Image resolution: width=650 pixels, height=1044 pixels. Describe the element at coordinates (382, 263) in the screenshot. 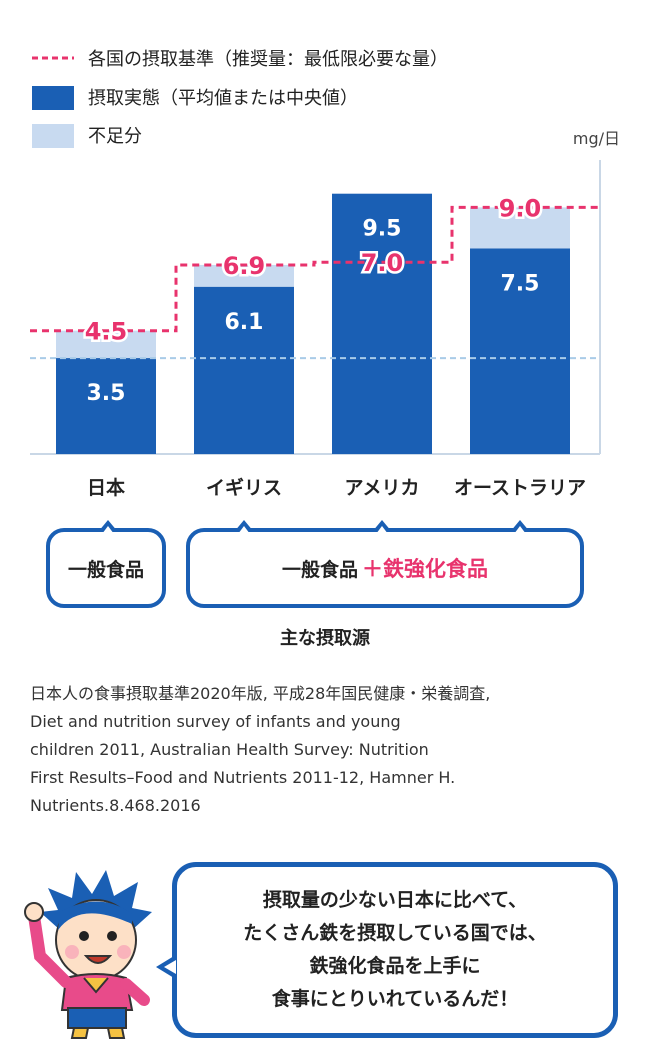

I see `recommended-value-label-2: 7.0` at that location.